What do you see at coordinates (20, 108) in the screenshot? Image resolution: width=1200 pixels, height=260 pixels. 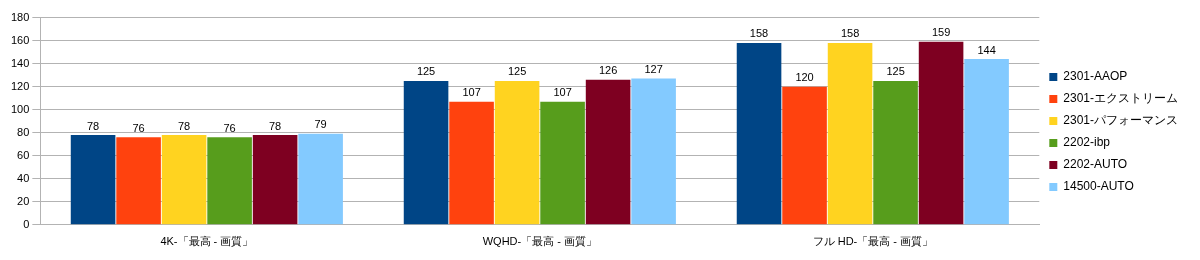 I see `y-tick-label: 100` at bounding box center [20, 108].